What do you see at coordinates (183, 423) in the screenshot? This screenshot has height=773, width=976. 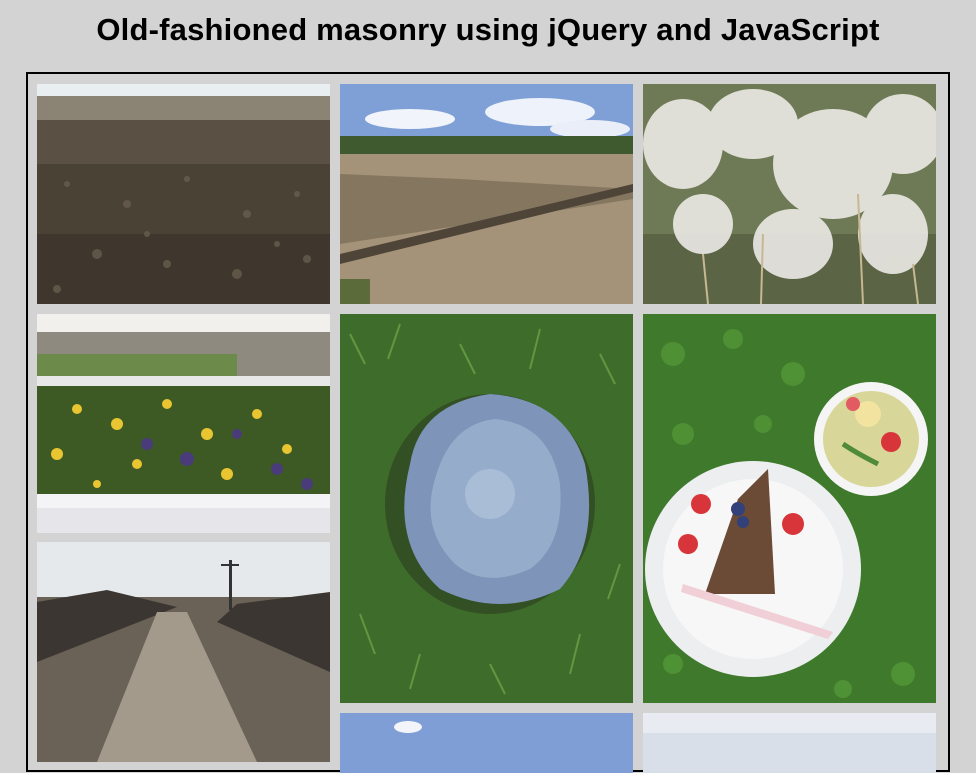 I see `gallery-image-pansy-greenhouse` at bounding box center [183, 423].